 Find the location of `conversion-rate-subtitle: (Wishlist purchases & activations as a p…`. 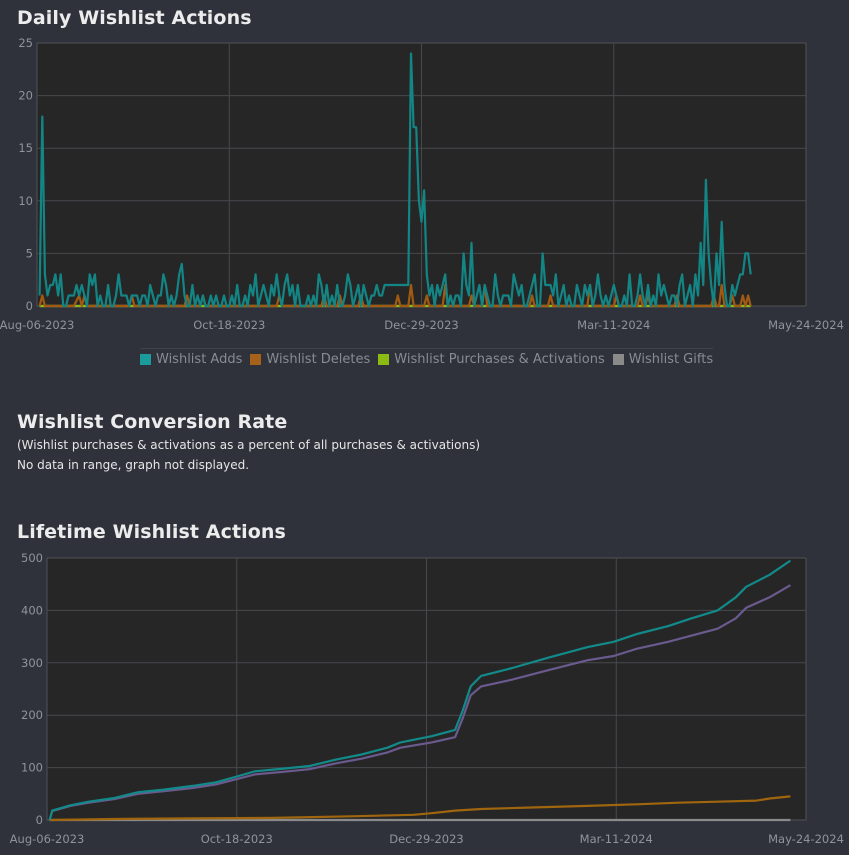

conversion-rate-subtitle: (Wishlist purchases & activations as a p… is located at coordinates (249, 445).